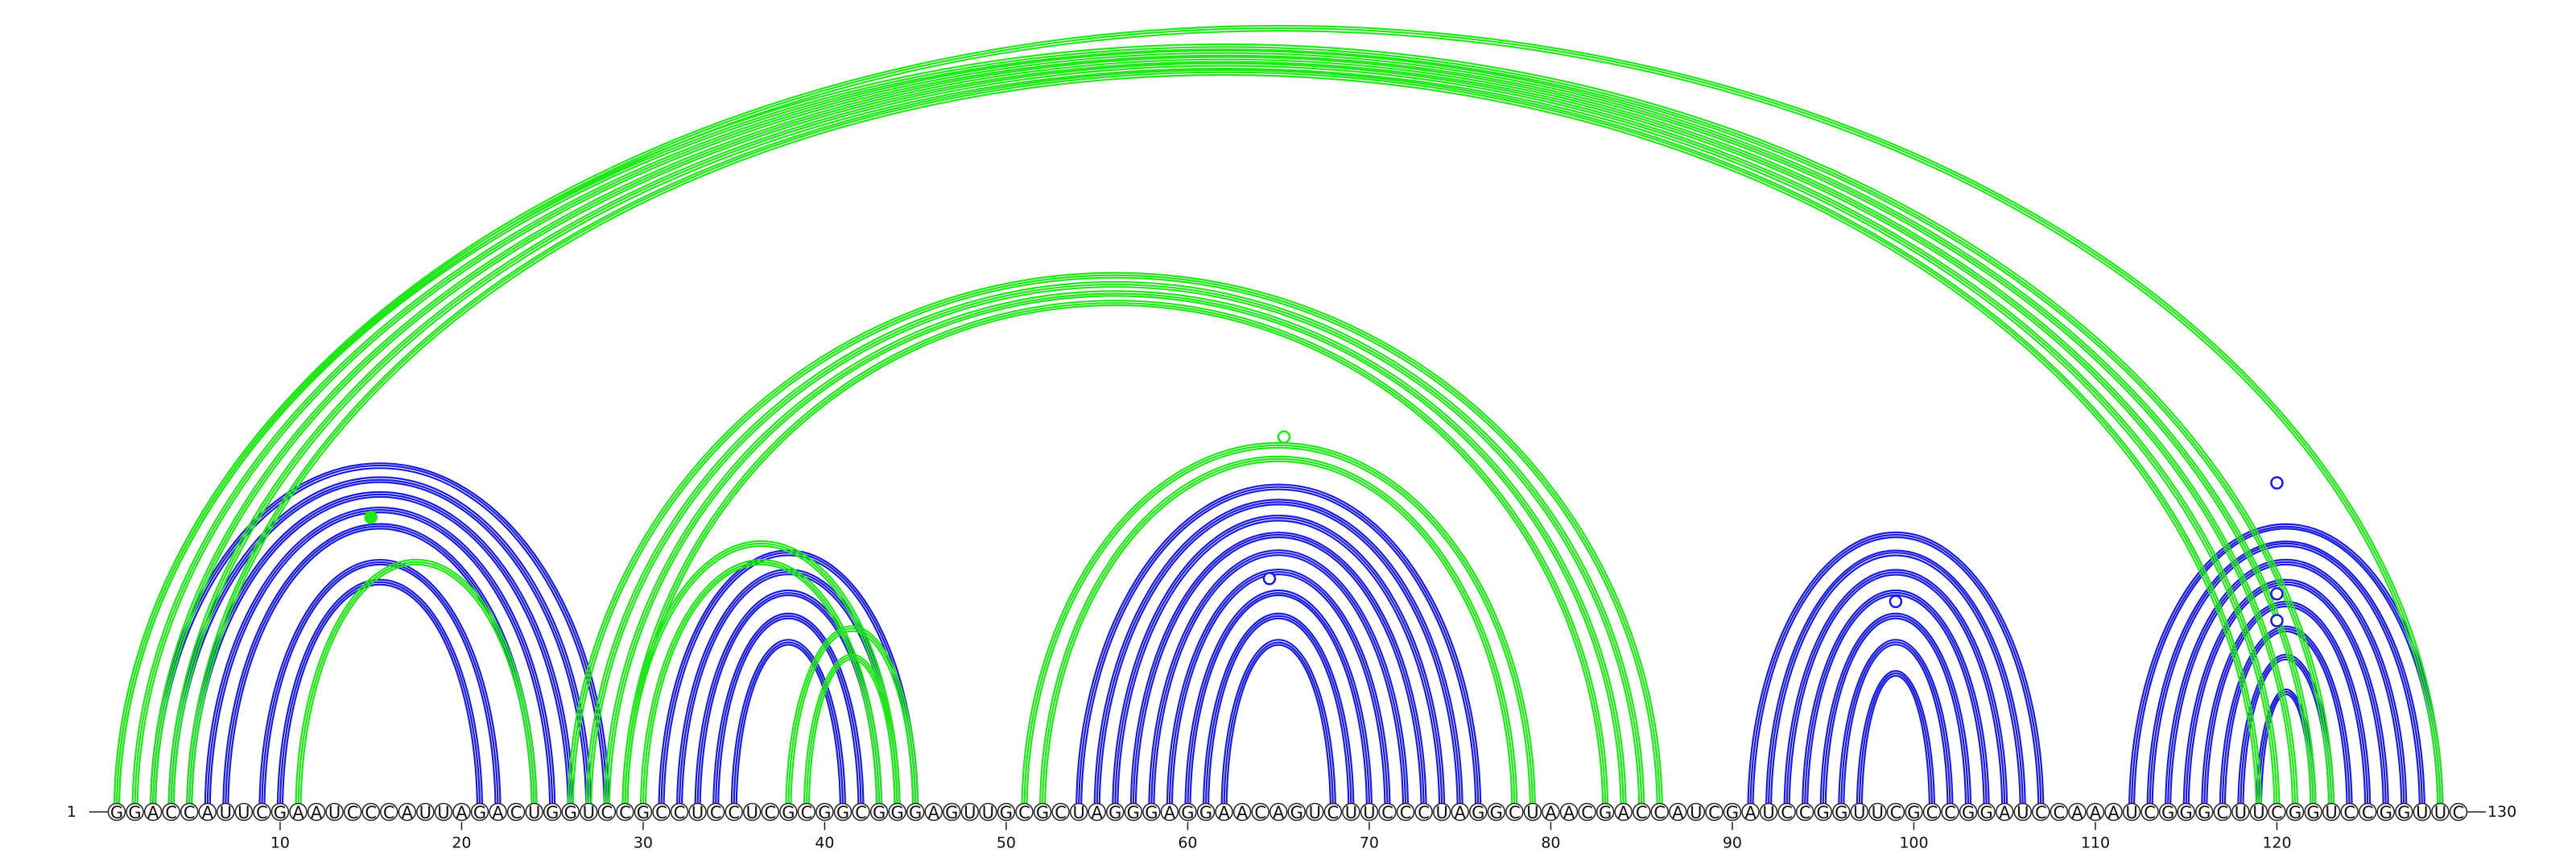 This screenshot has width=2576, height=857. I want to click on axis-layer: 1 130, so click(1291, 812).